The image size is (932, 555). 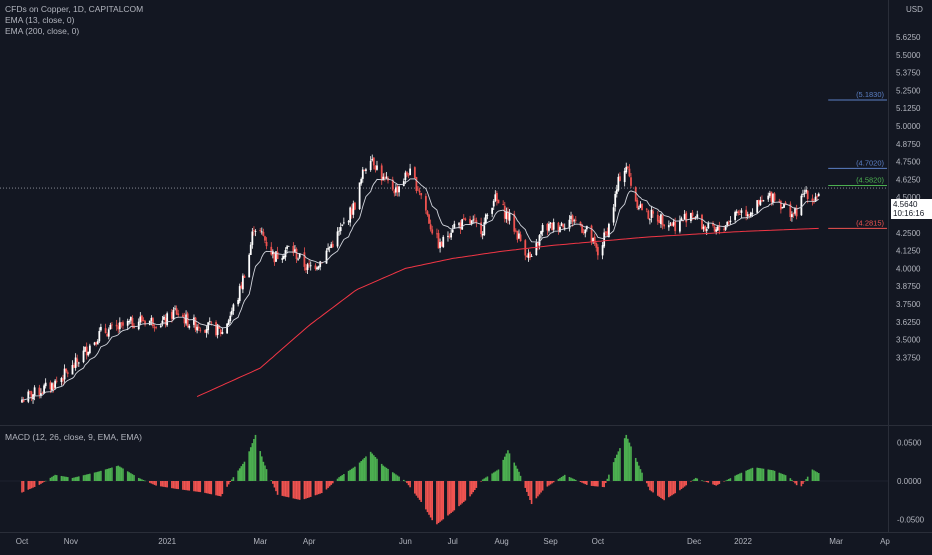 What do you see at coordinates (870, 222) in the screenshot?
I see `level-label: (4.2815)` at bounding box center [870, 222].